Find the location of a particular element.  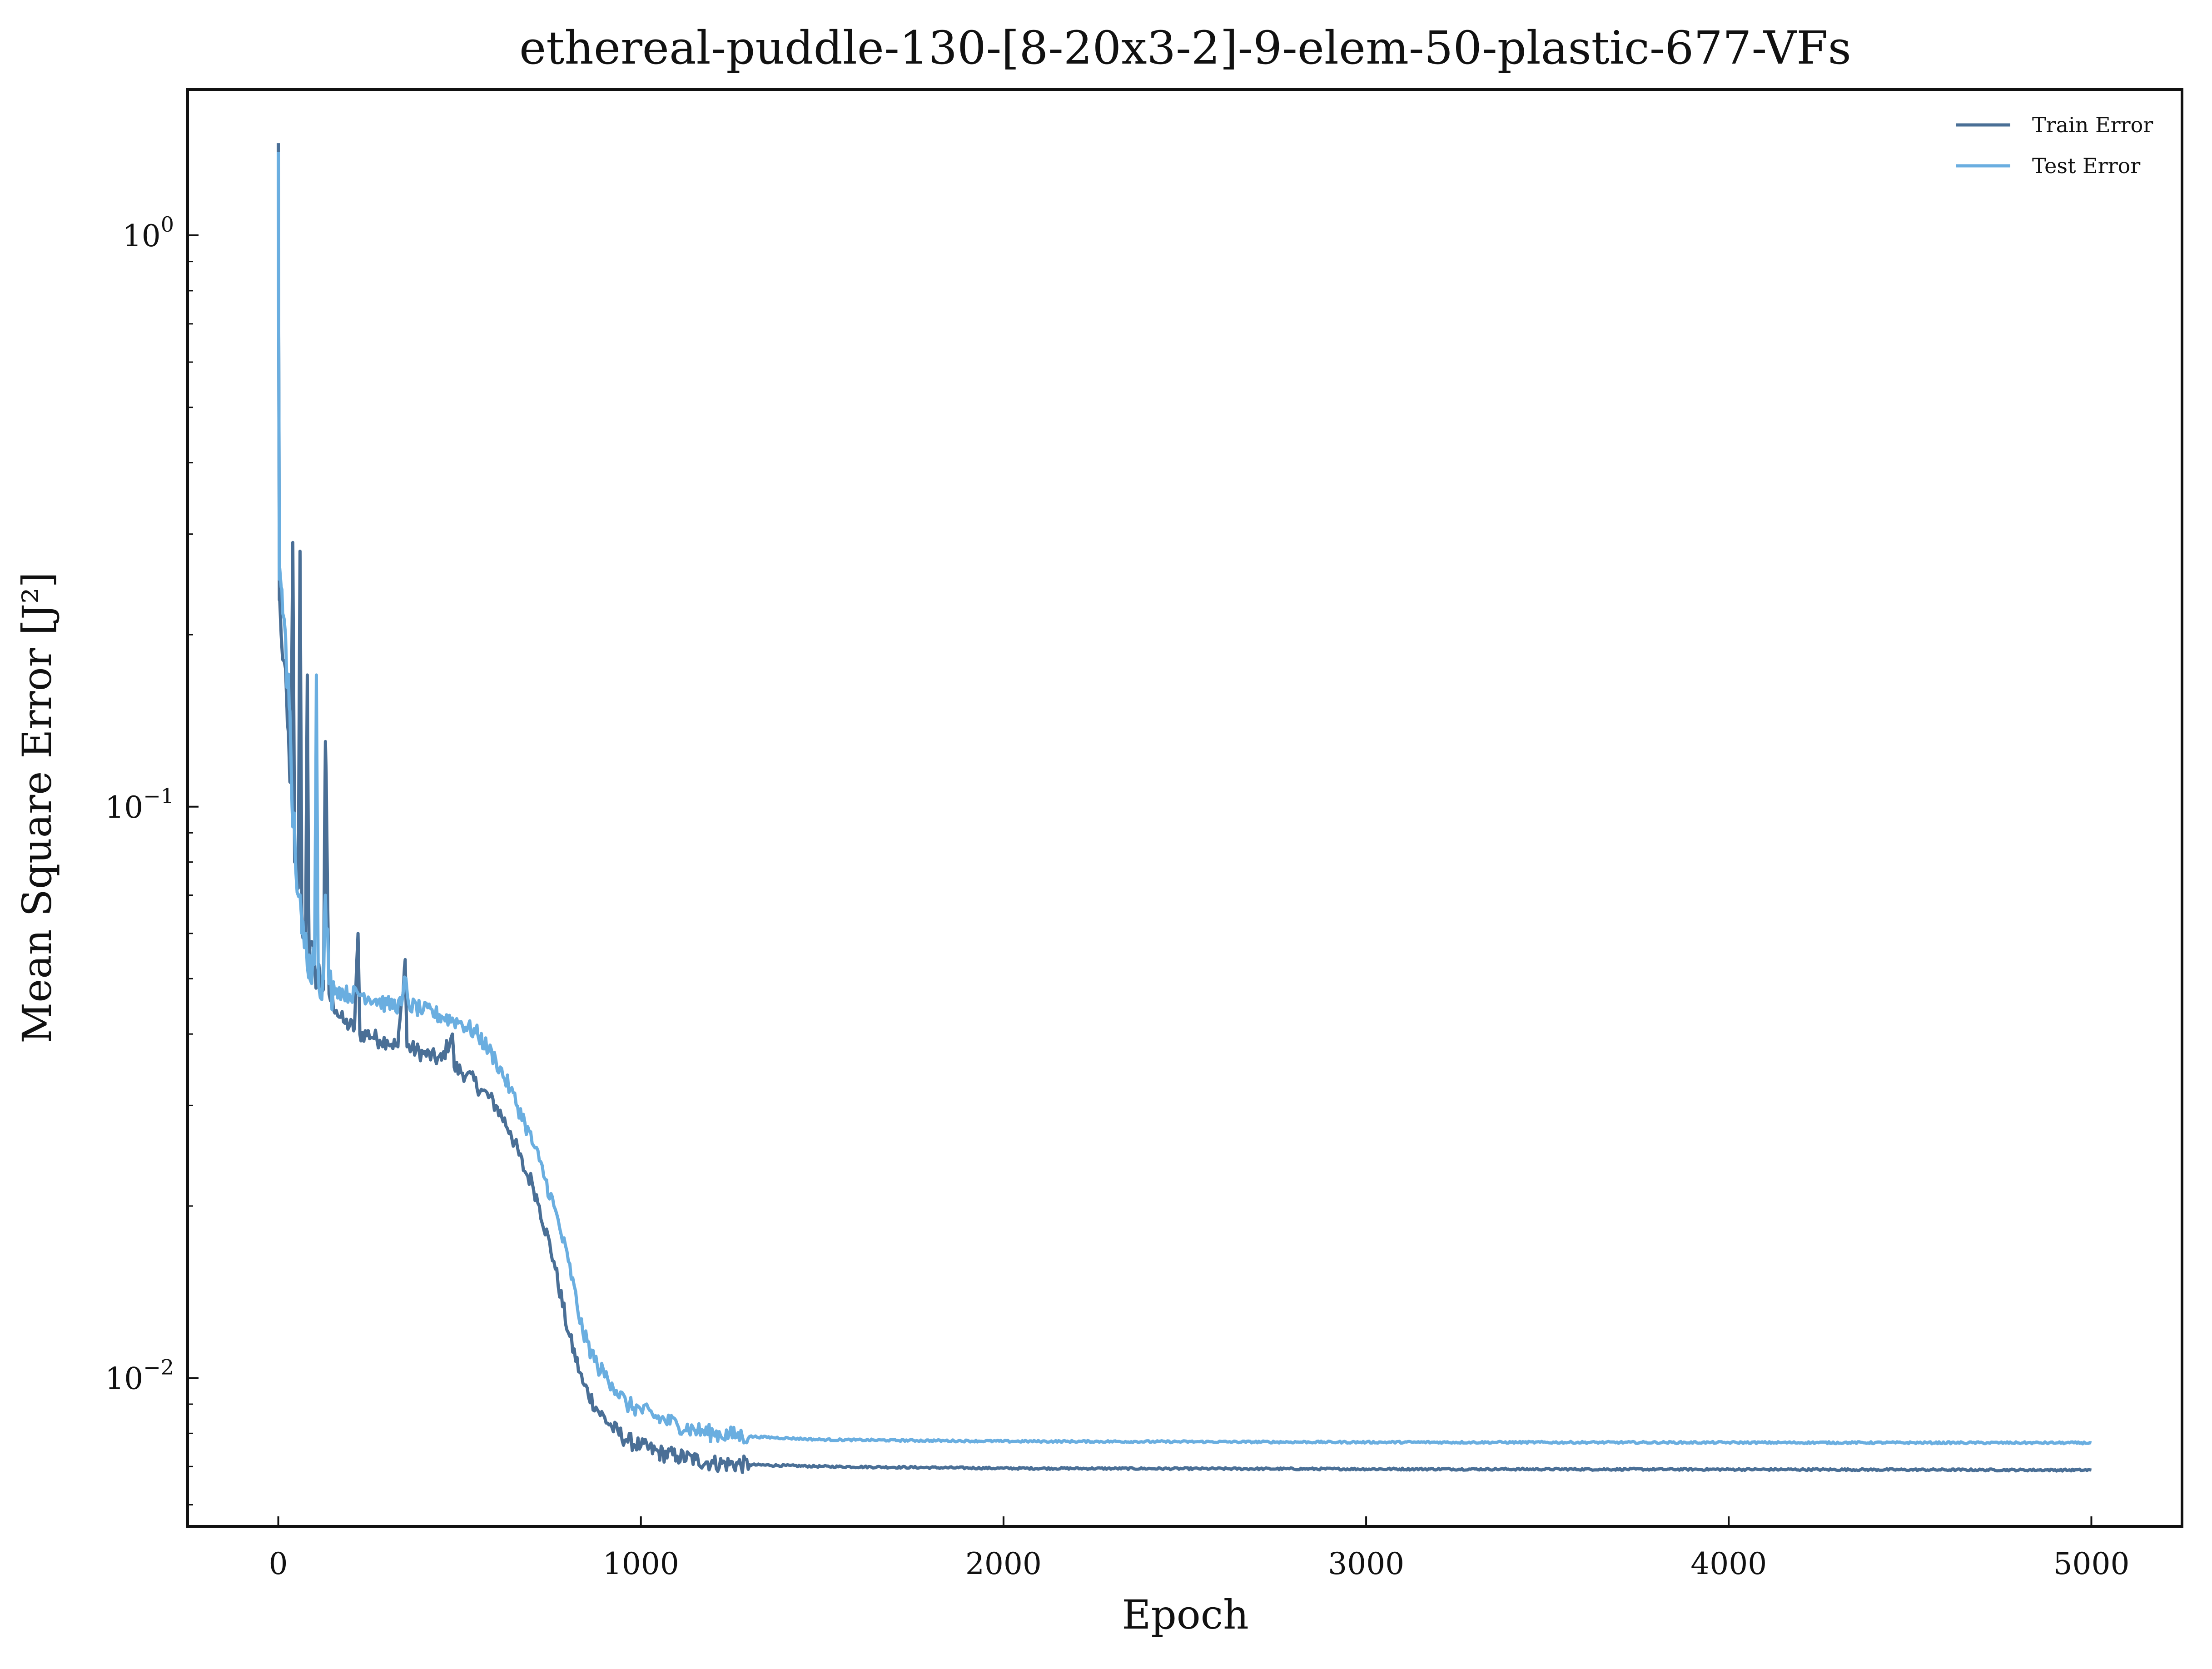

x-axis-label: Epoch is located at coordinates (1185, 1614).